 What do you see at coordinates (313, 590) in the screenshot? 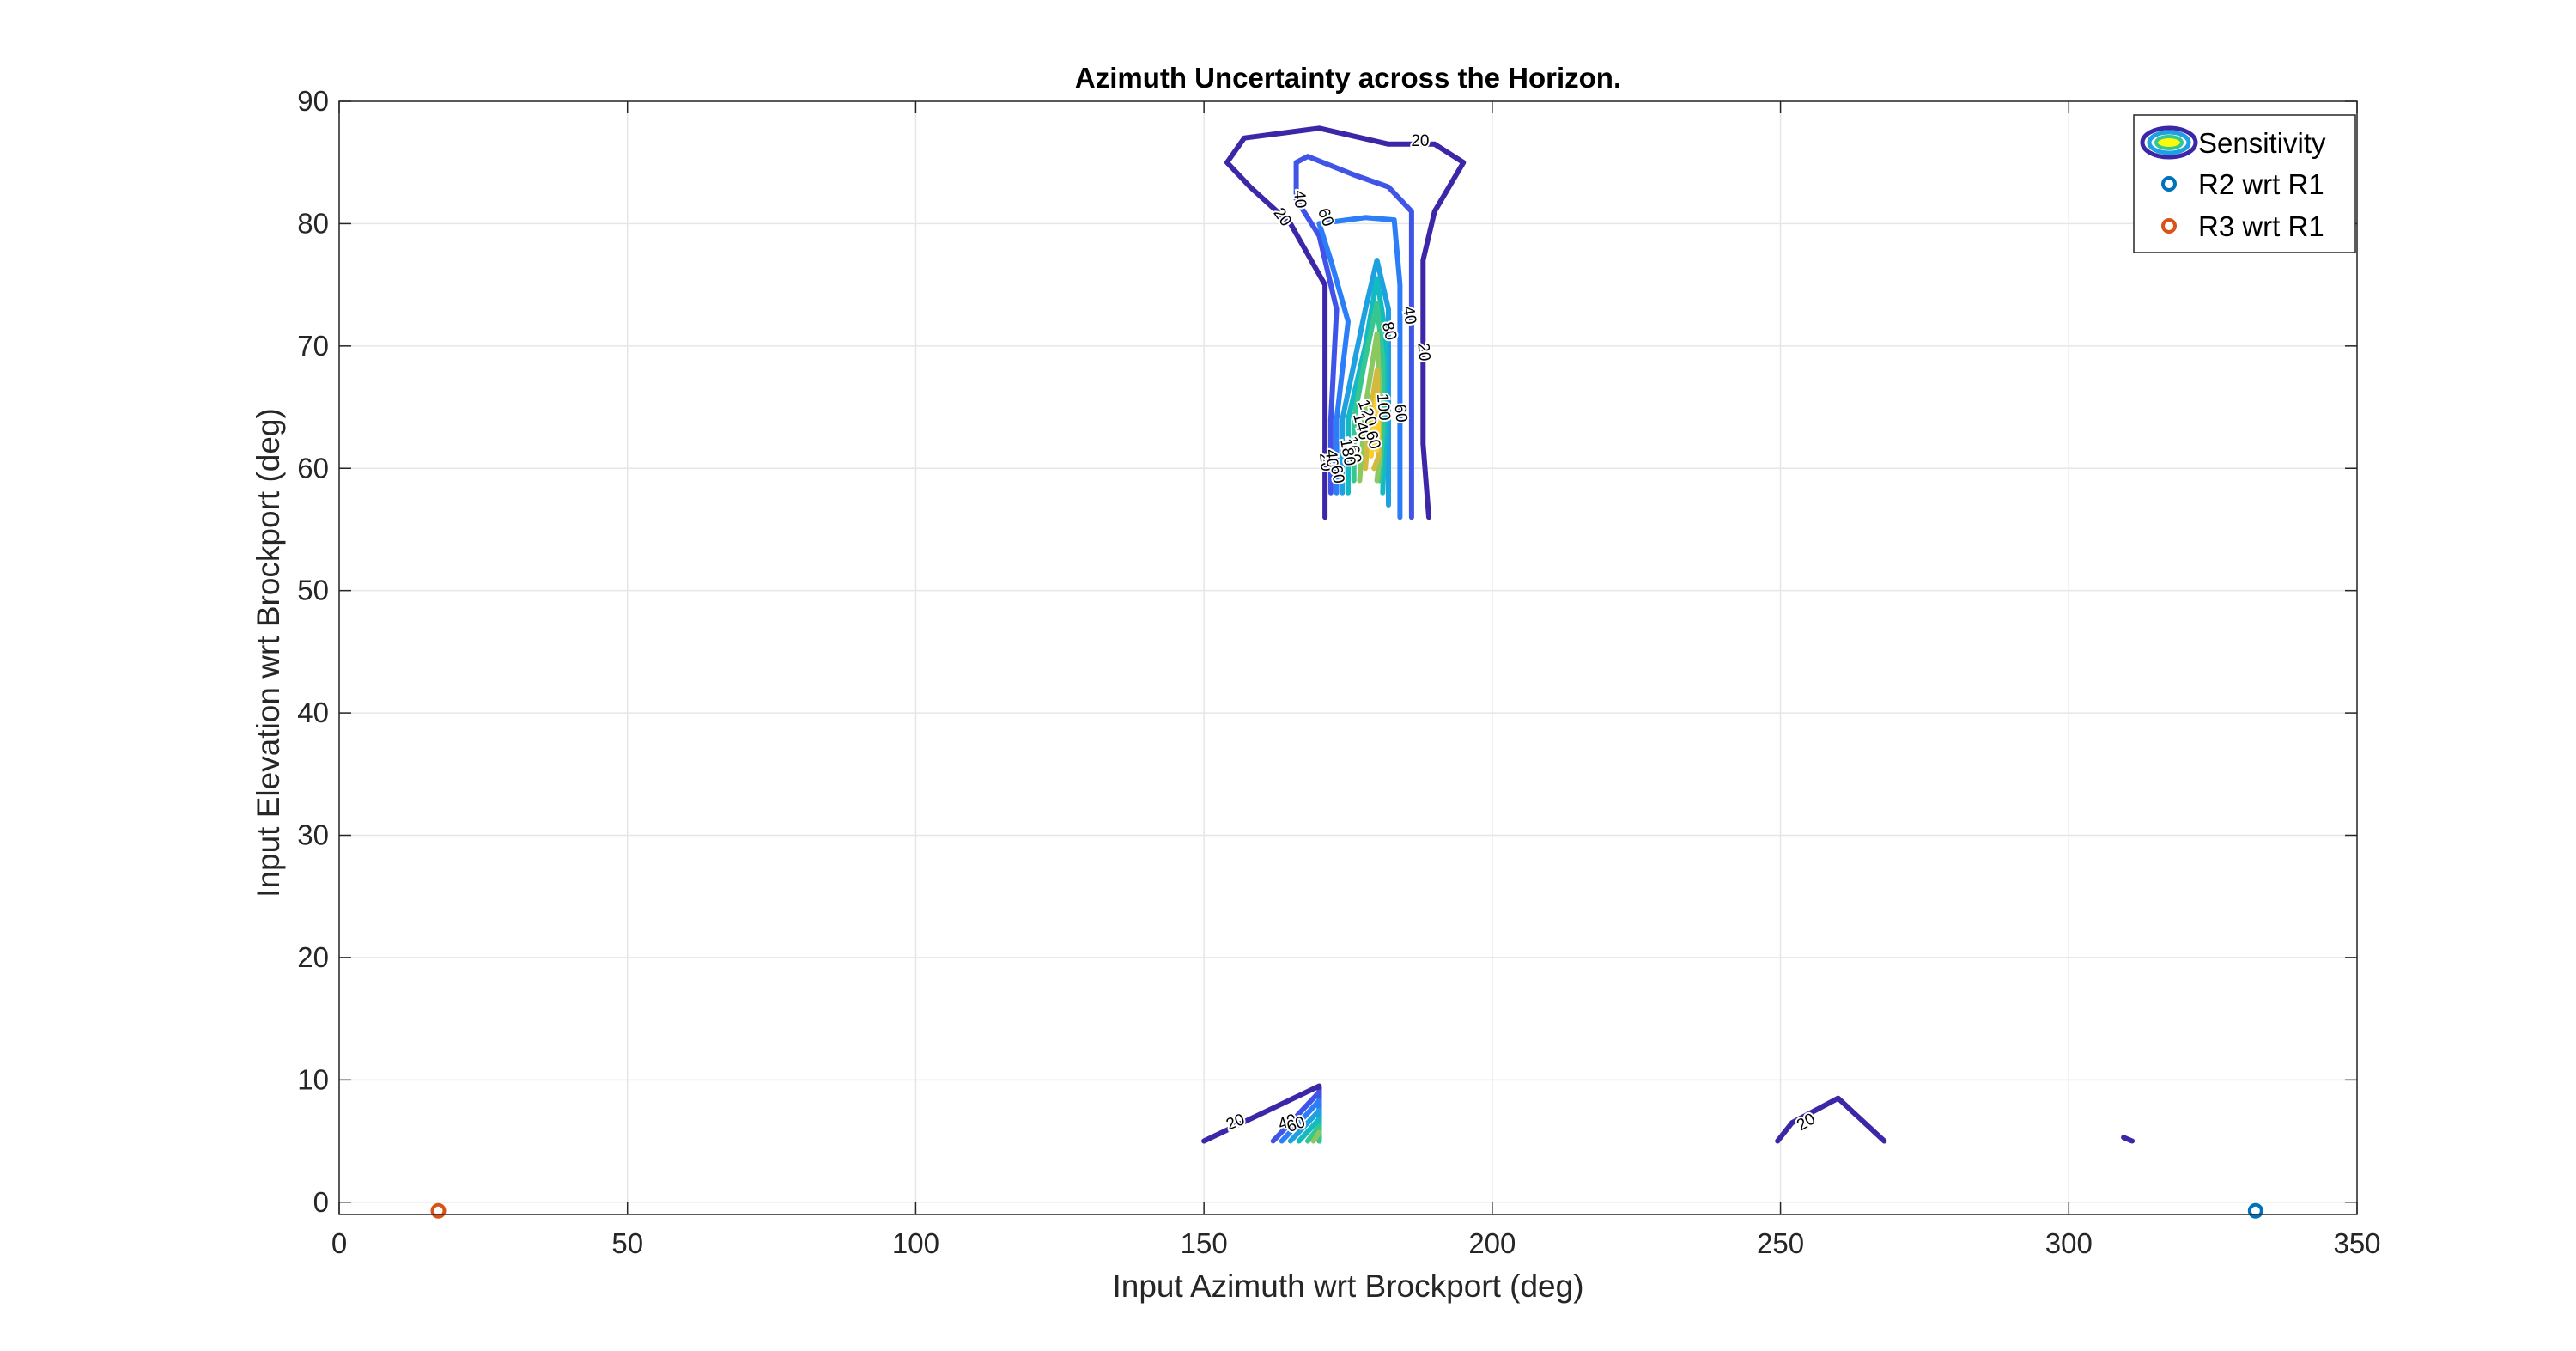
I see `y-tick-label: 50` at bounding box center [313, 590].